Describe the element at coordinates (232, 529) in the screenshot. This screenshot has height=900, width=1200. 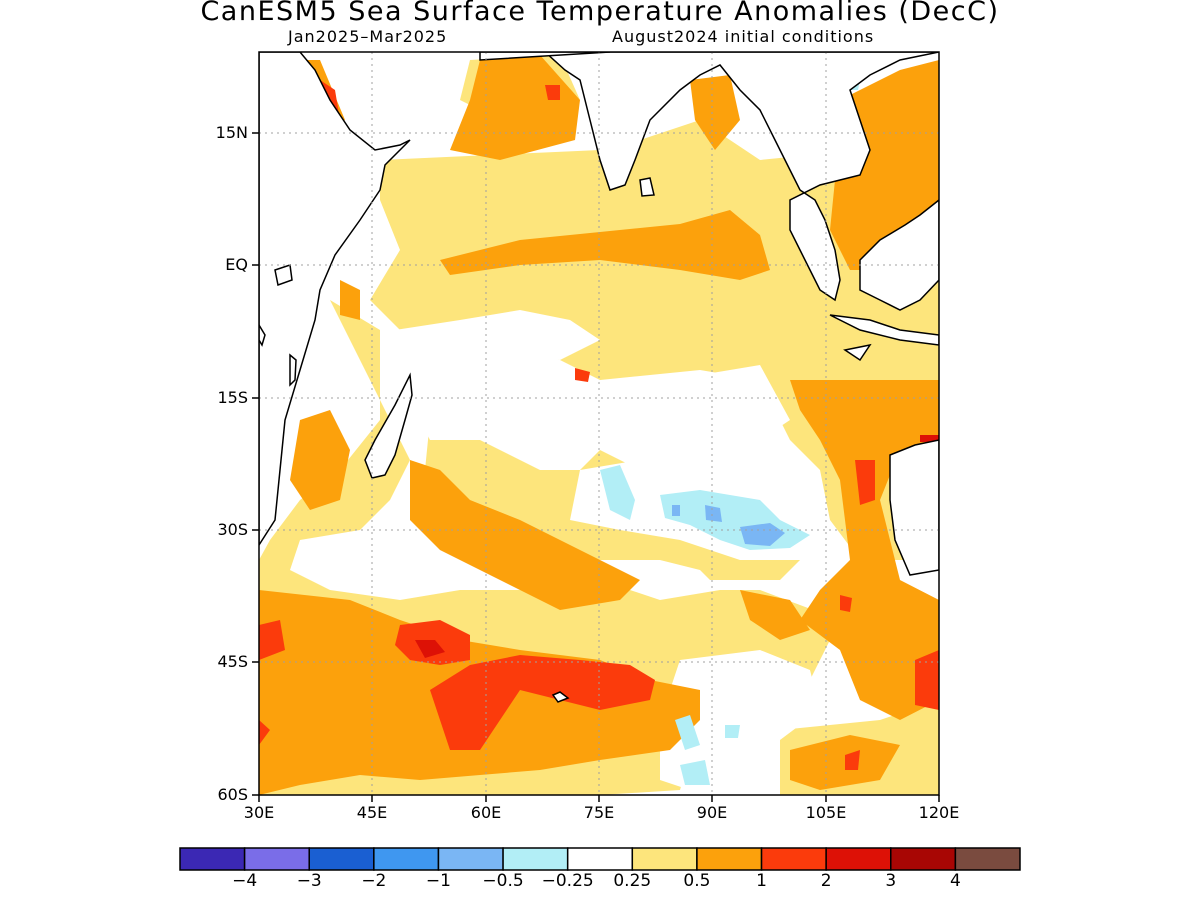
I see `lat-label-30s: 30S` at that location.